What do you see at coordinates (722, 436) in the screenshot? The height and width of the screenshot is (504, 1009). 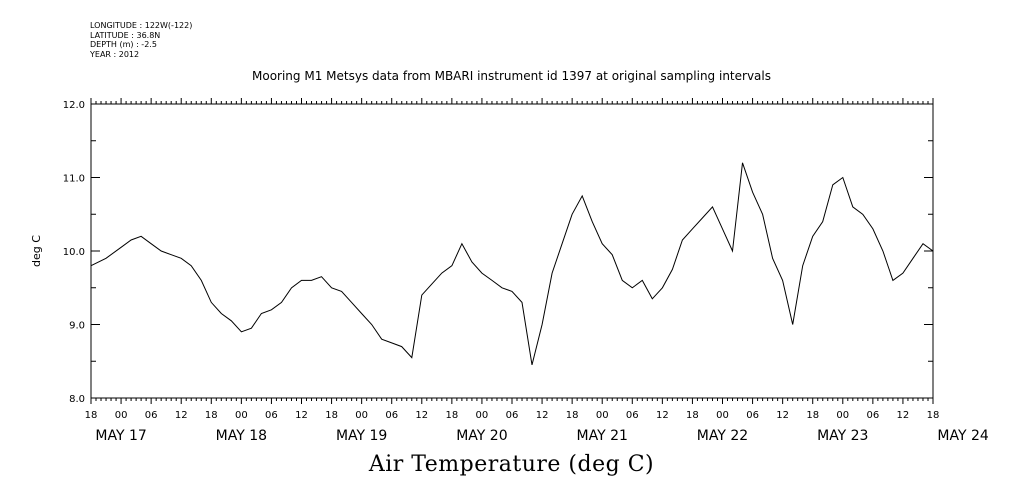 I see `x-day-label: MAY 22` at bounding box center [722, 436].